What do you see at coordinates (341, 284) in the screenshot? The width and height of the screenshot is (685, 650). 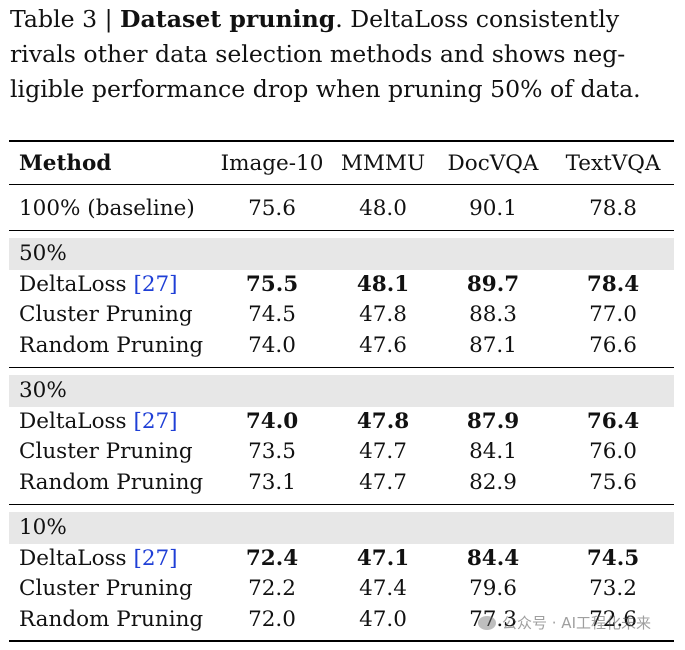 I see `table-row: DeltaLoss [27] 75.5 48.1 89.7 78.4` at bounding box center [341, 284].